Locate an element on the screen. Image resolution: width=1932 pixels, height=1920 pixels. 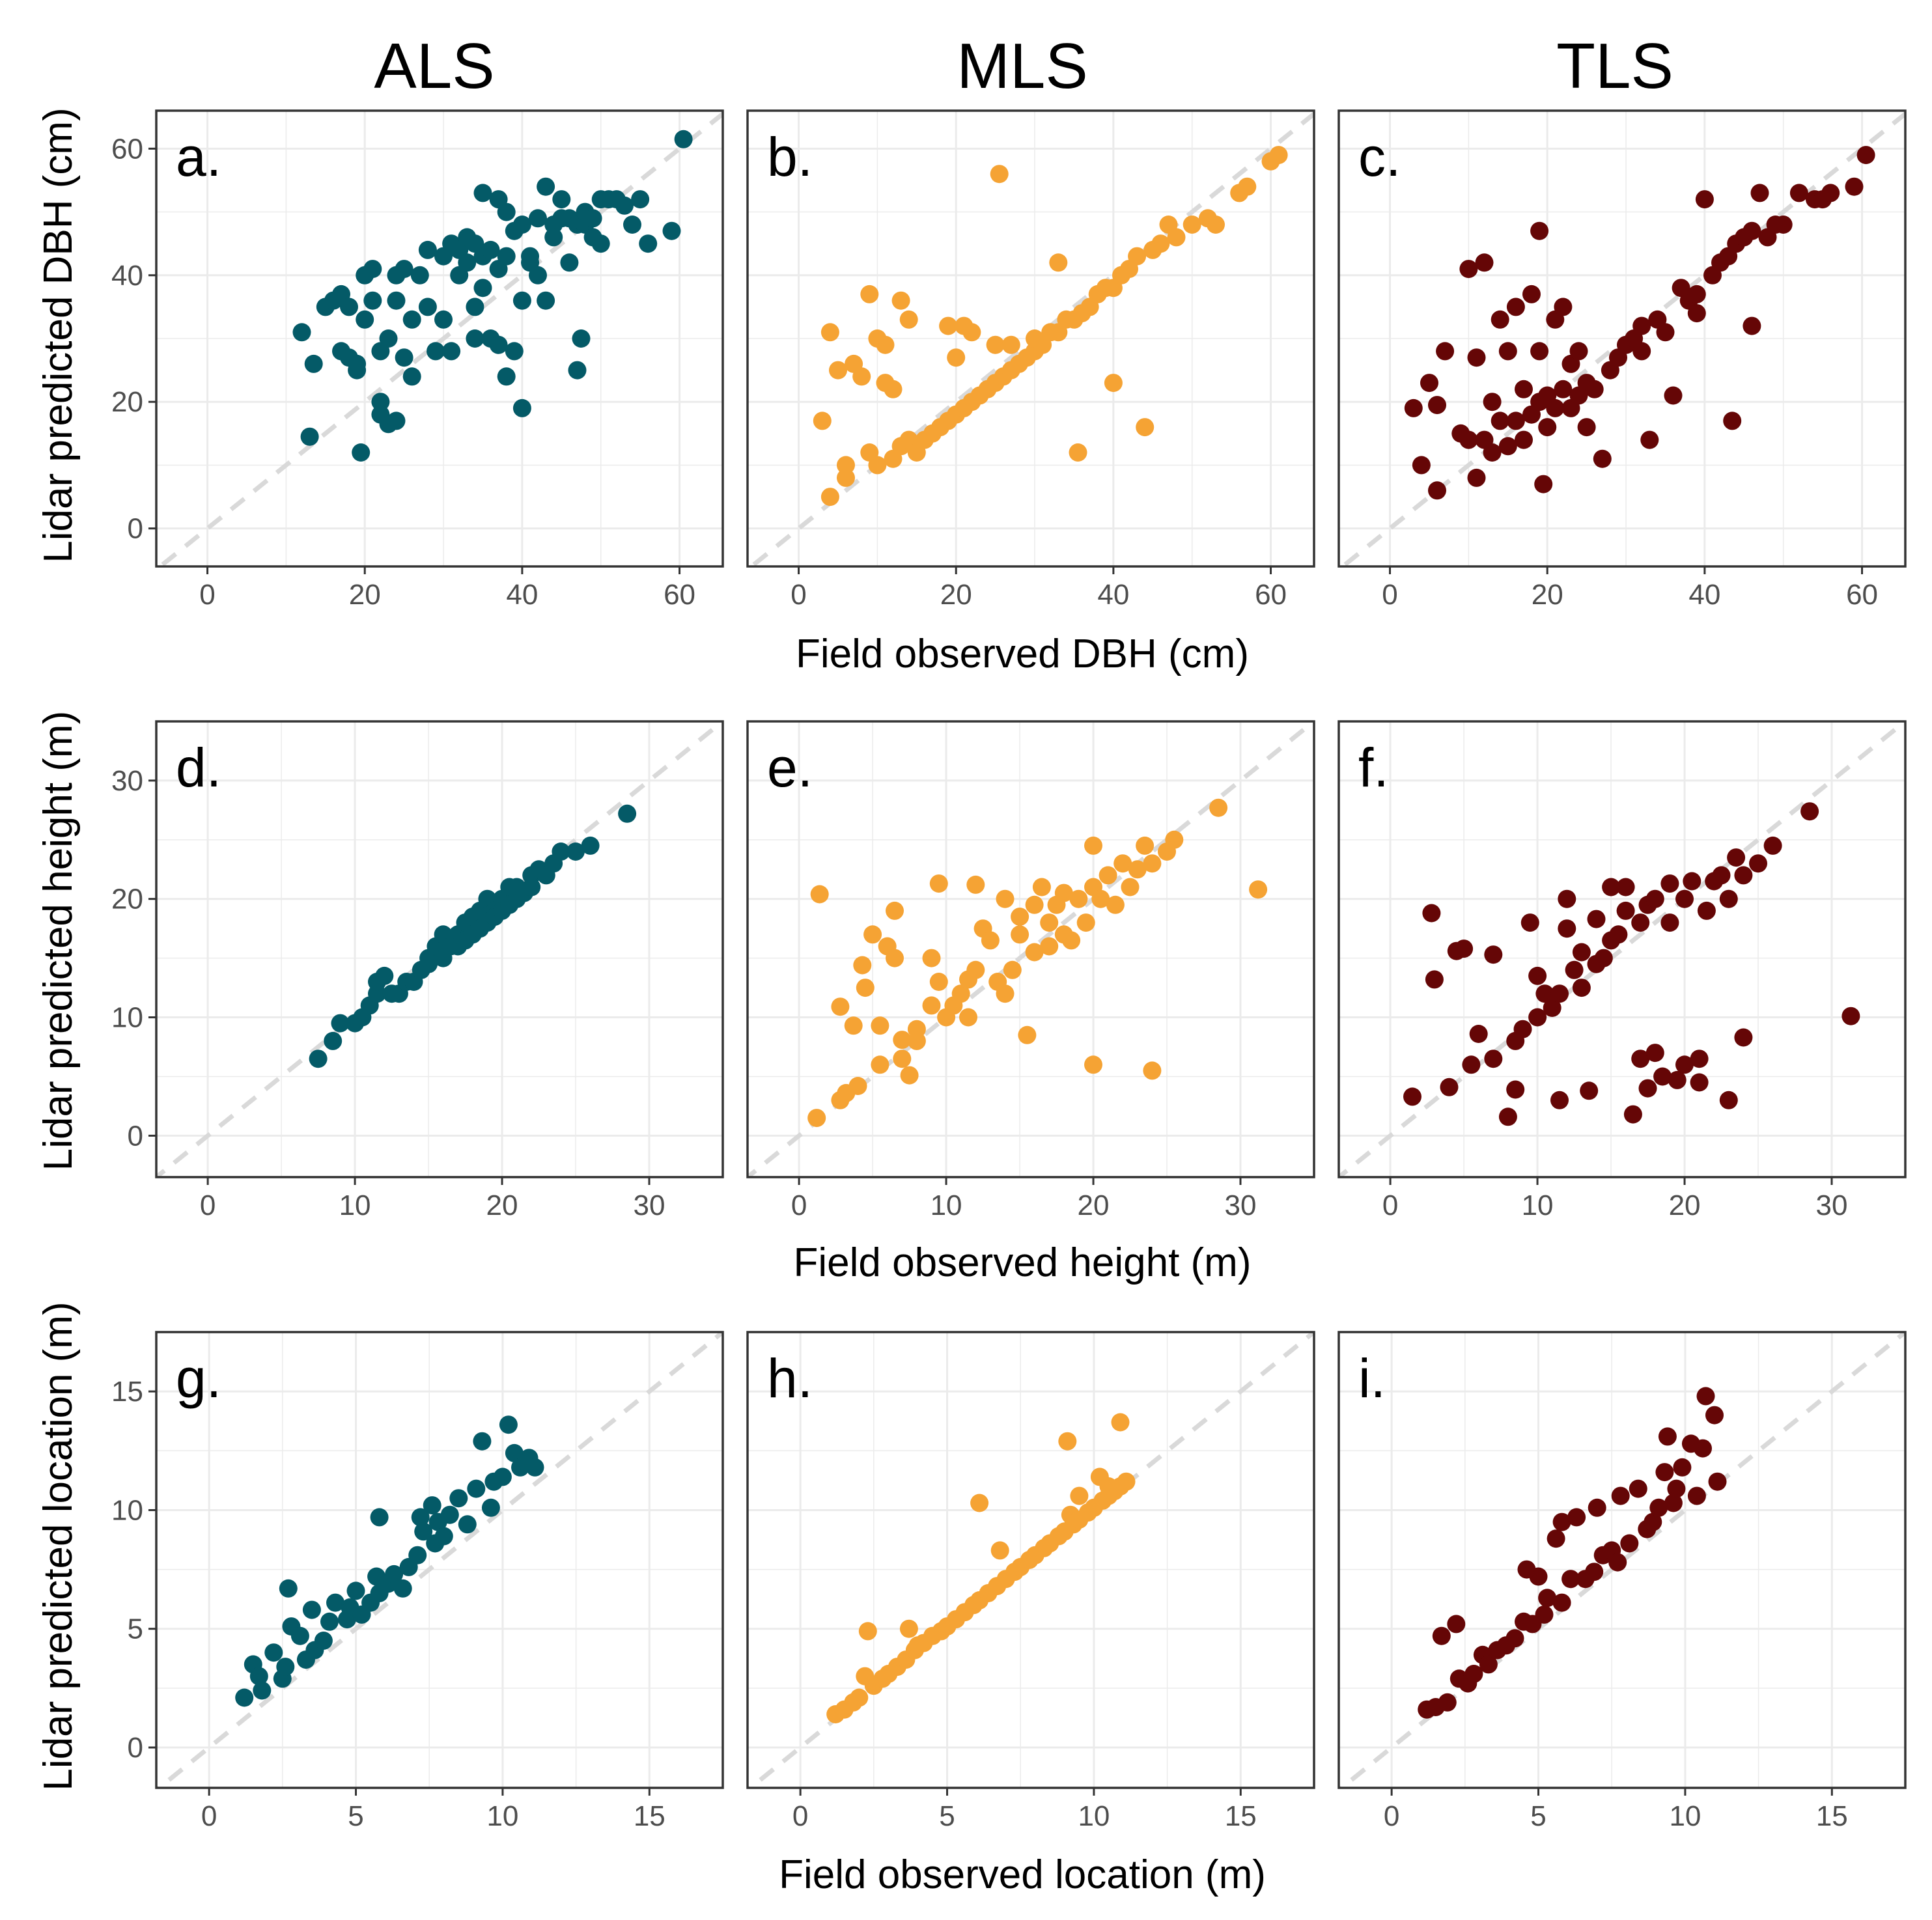
x-label-location: Field observed location (m) is located at coordinates (1023, 1875).